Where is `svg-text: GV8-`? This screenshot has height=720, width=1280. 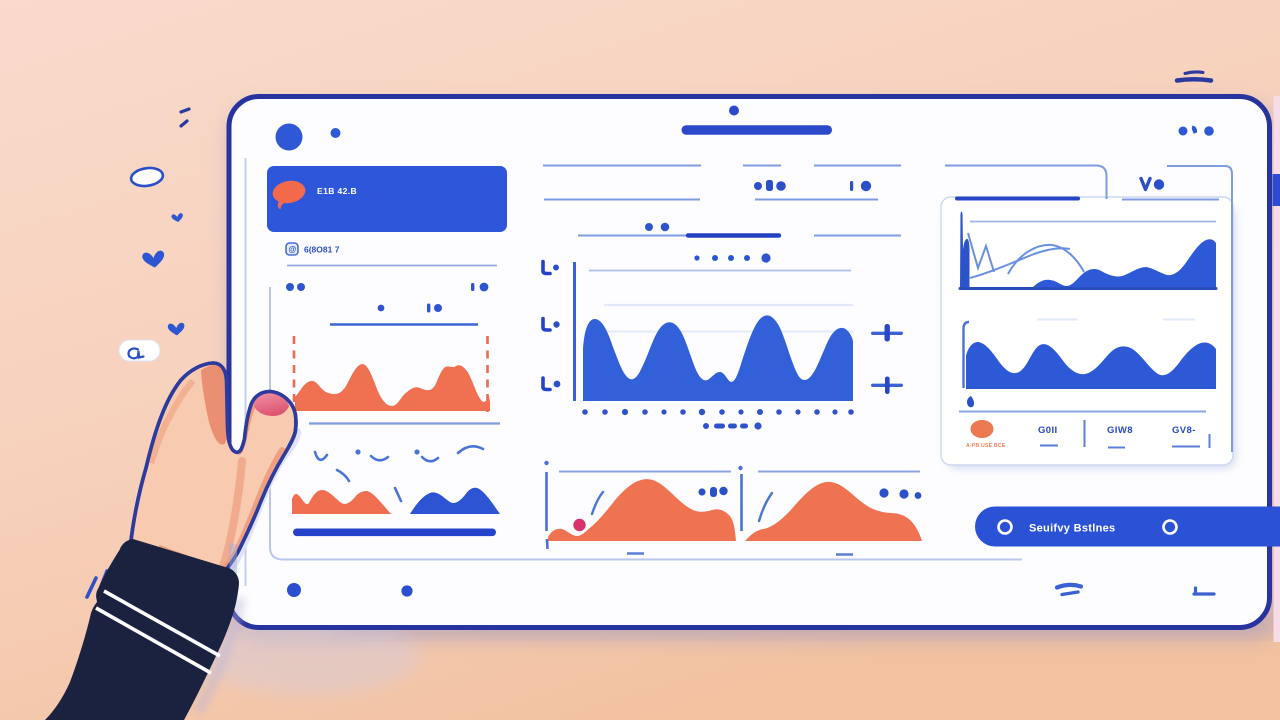 svg-text: GV8- is located at coordinates (1184, 430).